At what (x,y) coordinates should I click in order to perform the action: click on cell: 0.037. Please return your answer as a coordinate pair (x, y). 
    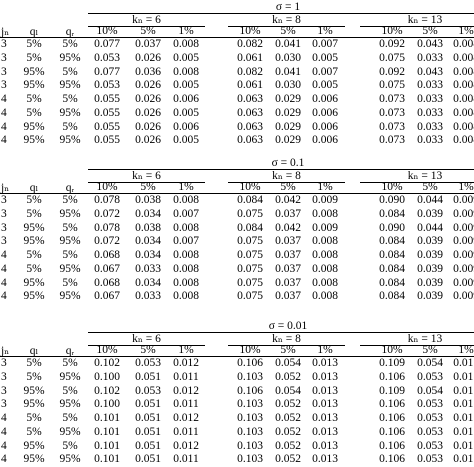
    Looking at the image, I should click on (288, 213).